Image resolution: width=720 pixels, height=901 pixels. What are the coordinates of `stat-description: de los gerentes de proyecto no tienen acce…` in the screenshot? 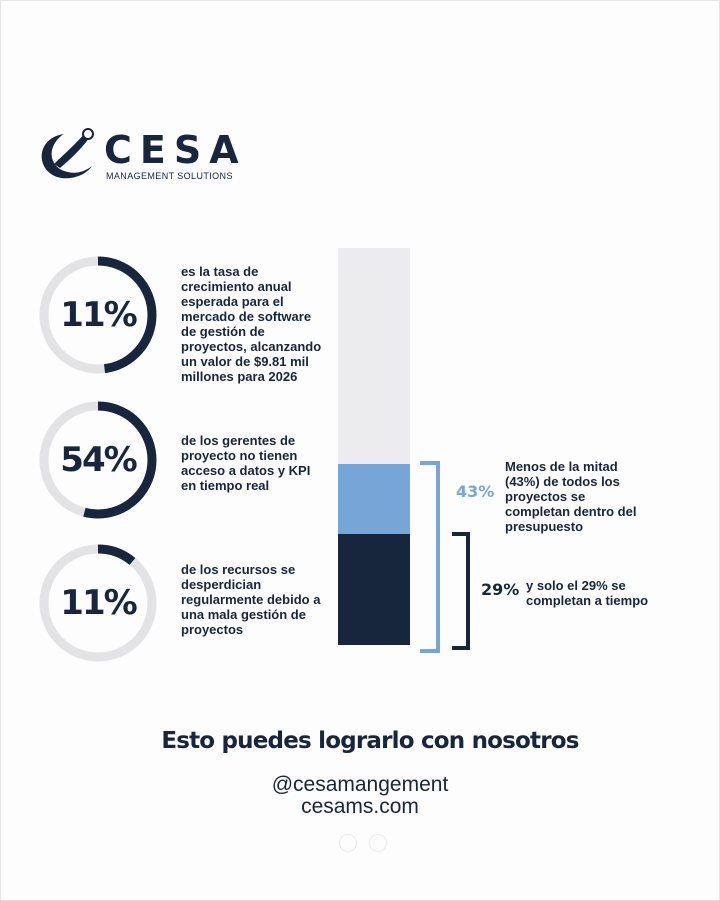 It's located at (246, 463).